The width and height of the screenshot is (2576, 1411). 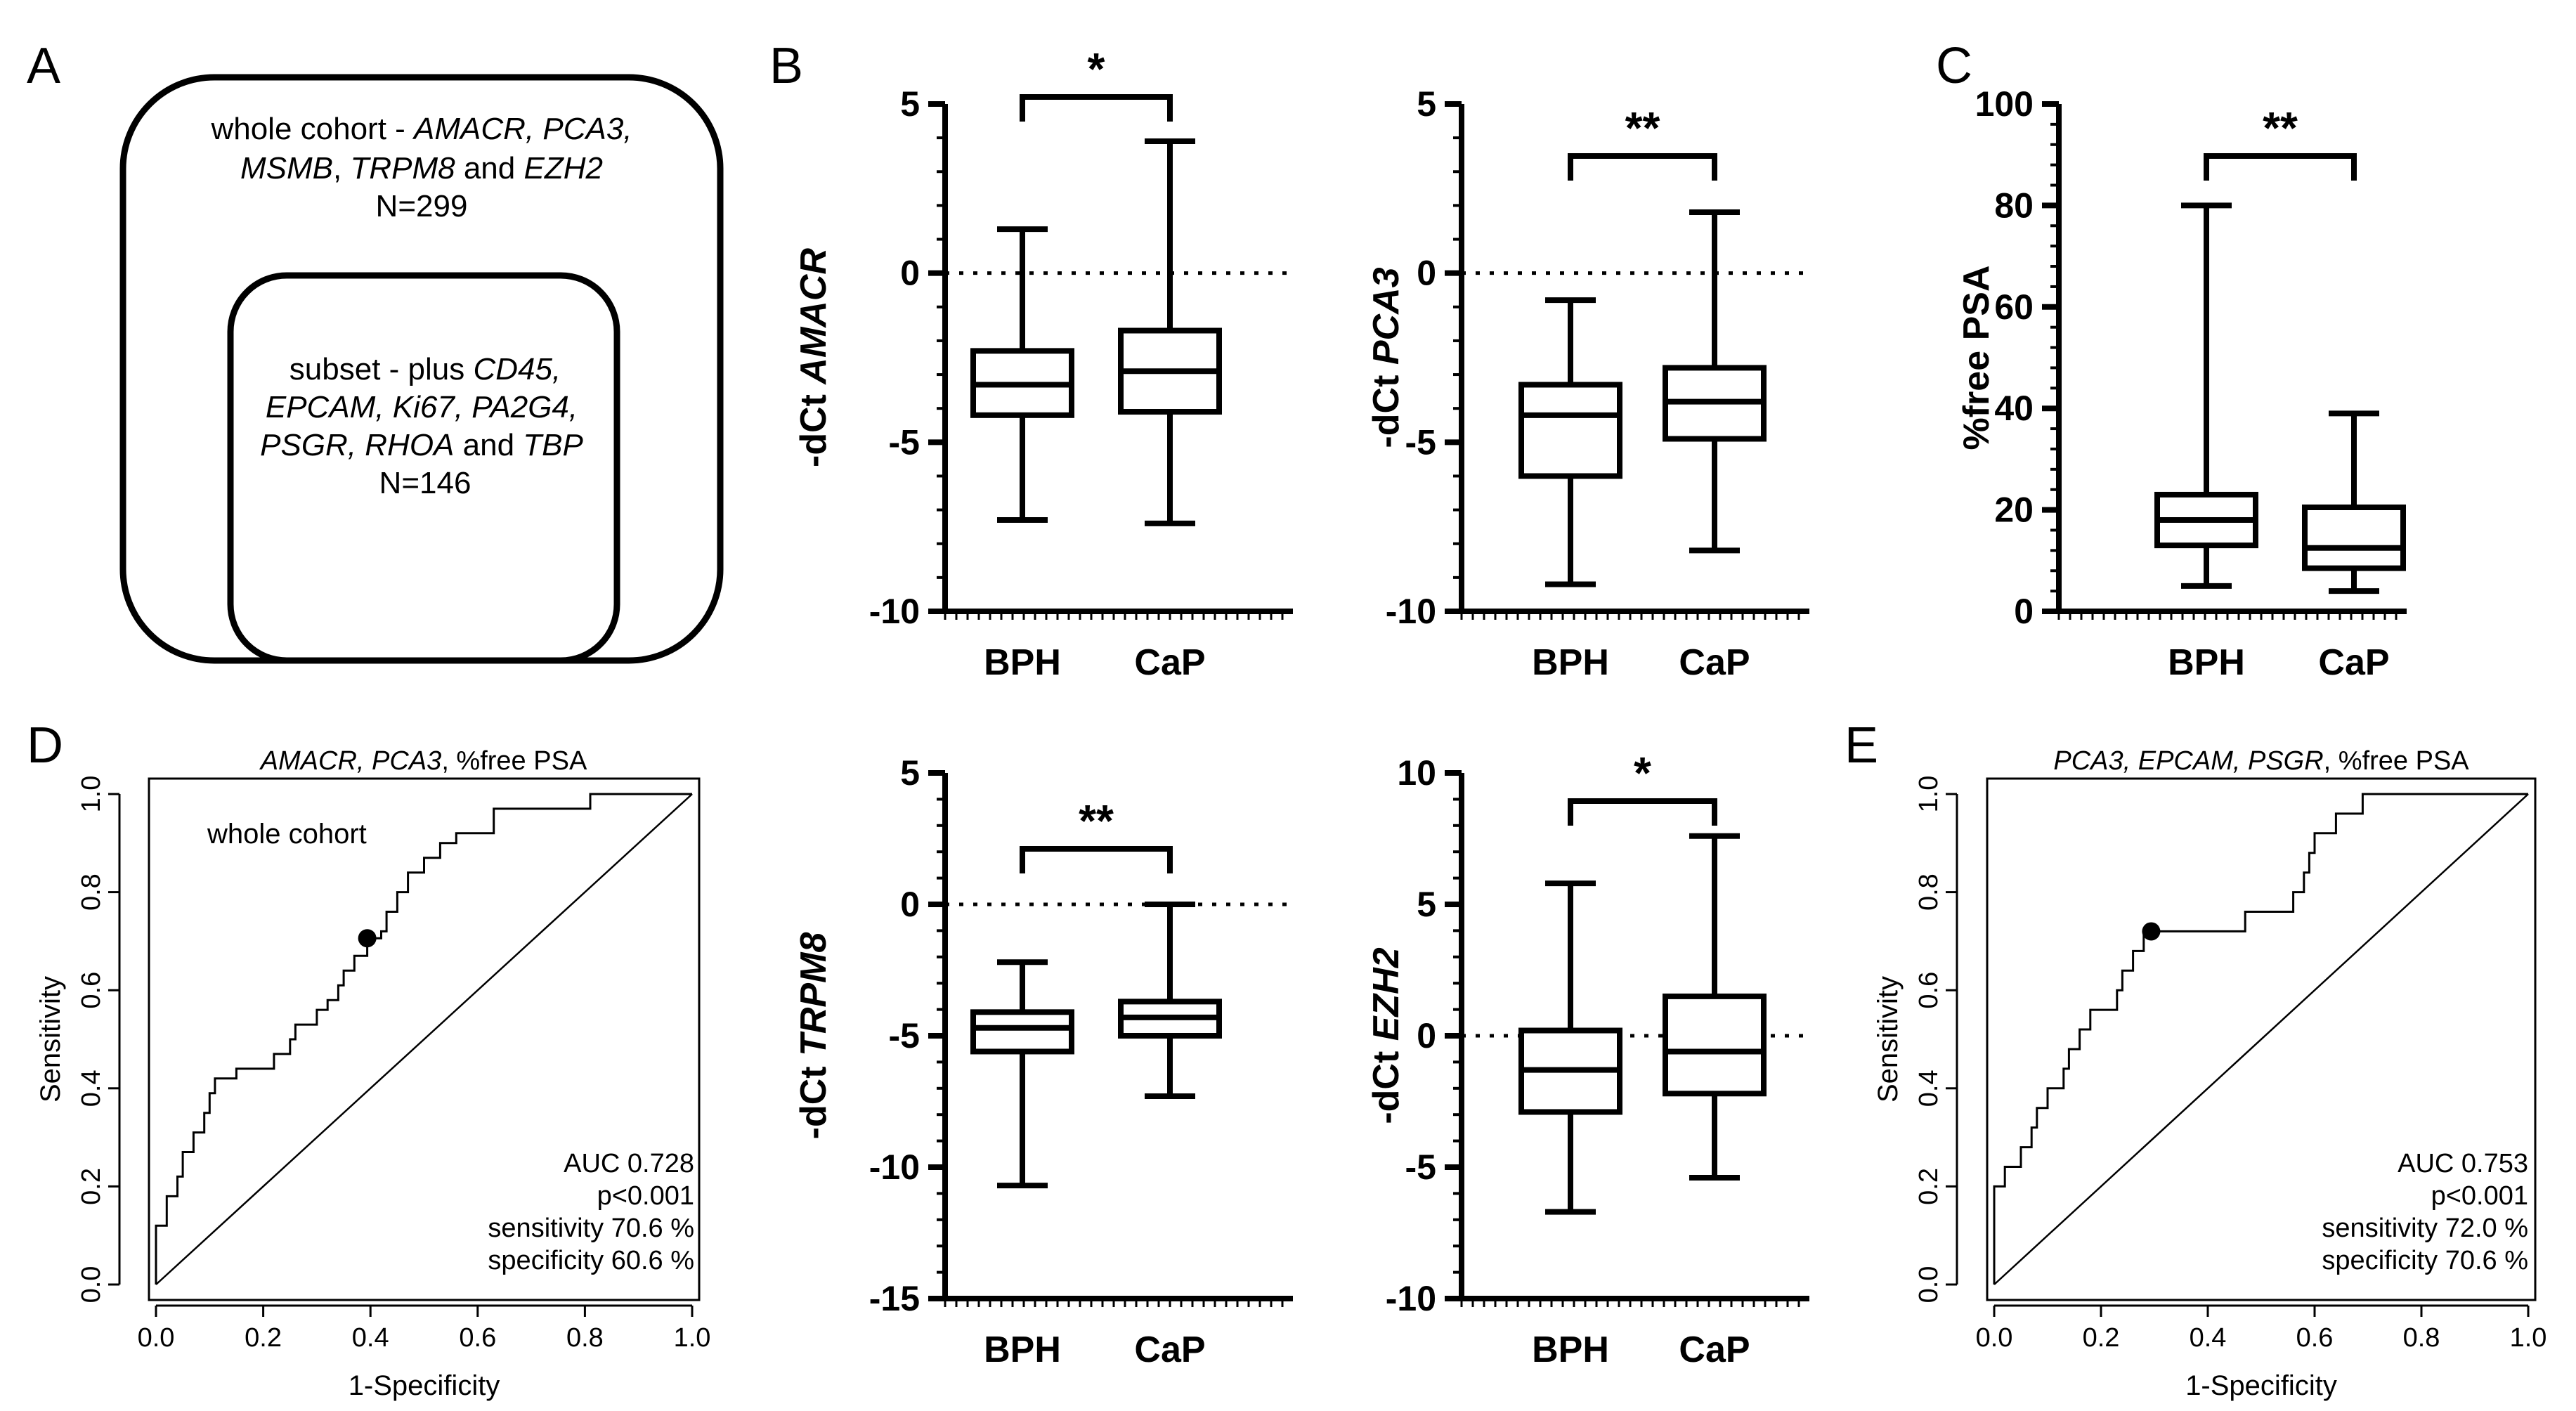 I want to click on roc-stat-line: AUC 0.753, so click(x=2463, y=1163).